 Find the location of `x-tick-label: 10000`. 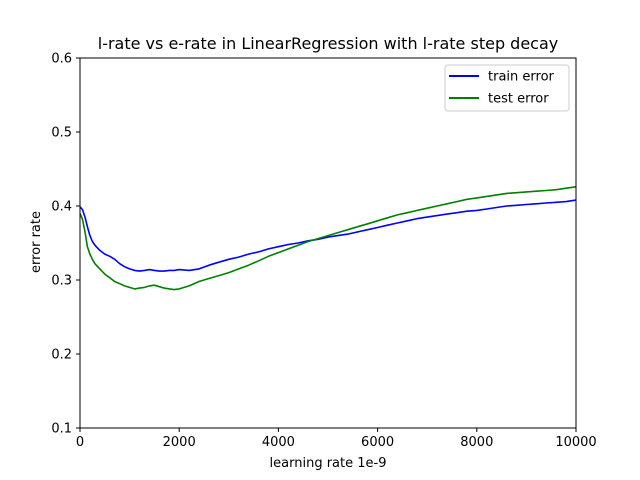

x-tick-label: 10000 is located at coordinates (575, 442).